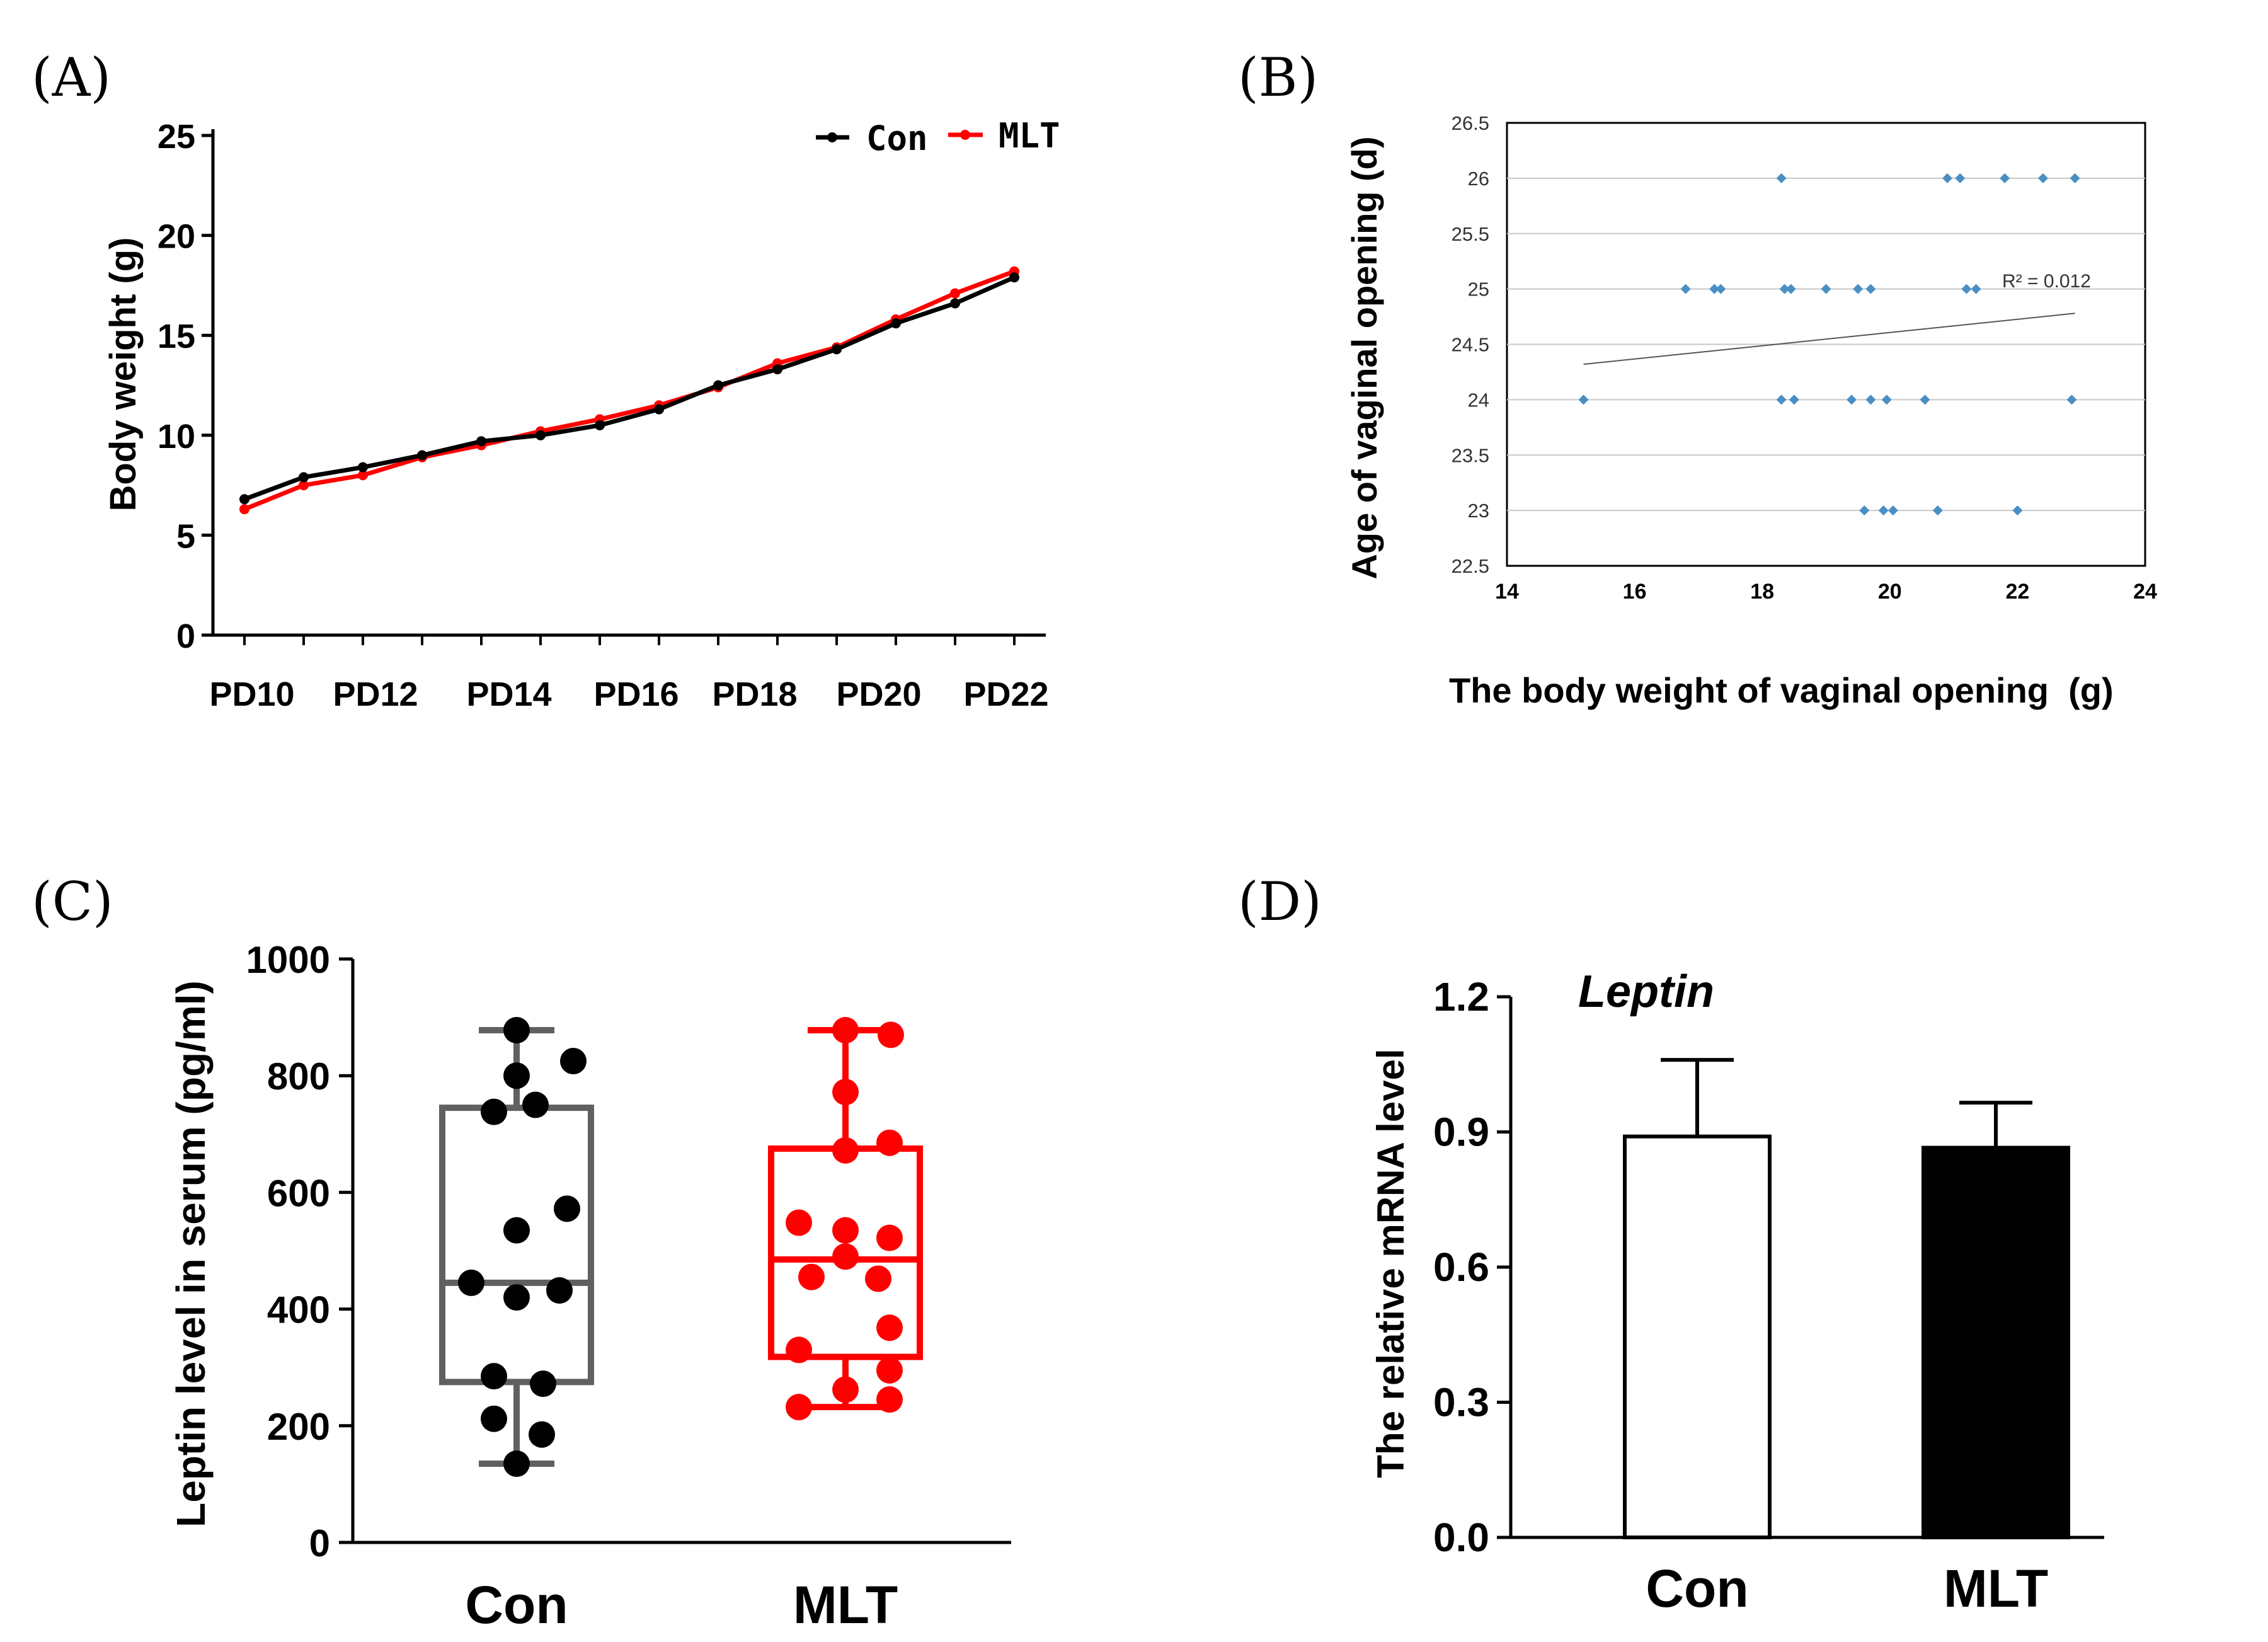 Image resolution: width=2268 pixels, height=1642 pixels. Describe the element at coordinates (1470, 566) in the screenshot. I see `panel-b-y-tick-label: 22.5` at that location.